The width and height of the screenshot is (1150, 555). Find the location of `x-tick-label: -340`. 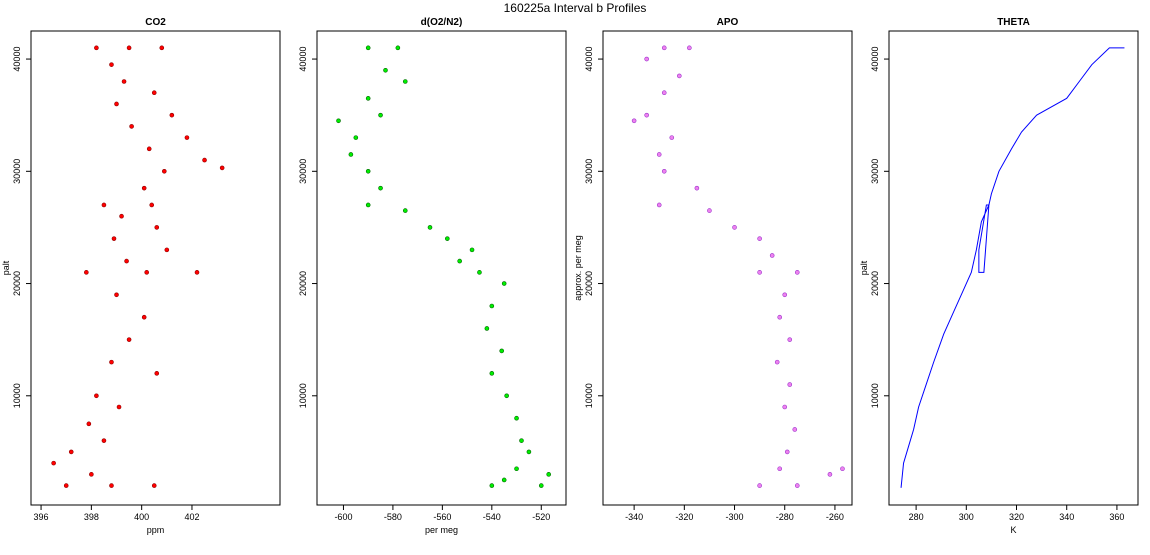

x-tick-label: -340 is located at coordinates (634, 517).